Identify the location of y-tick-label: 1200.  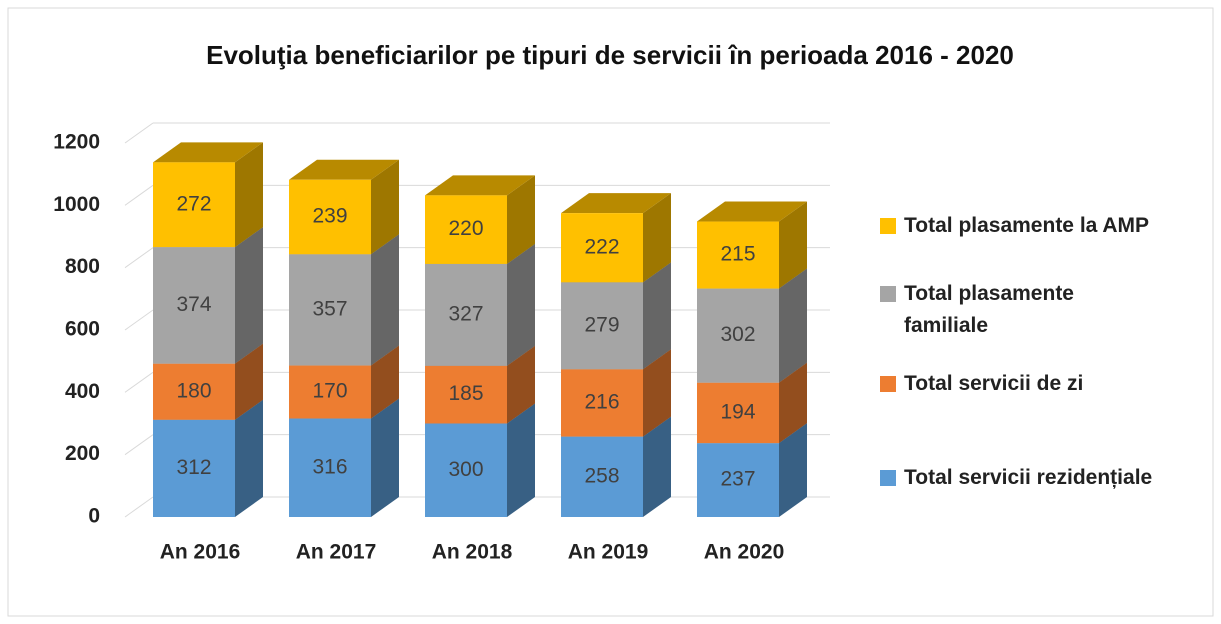
(76, 142).